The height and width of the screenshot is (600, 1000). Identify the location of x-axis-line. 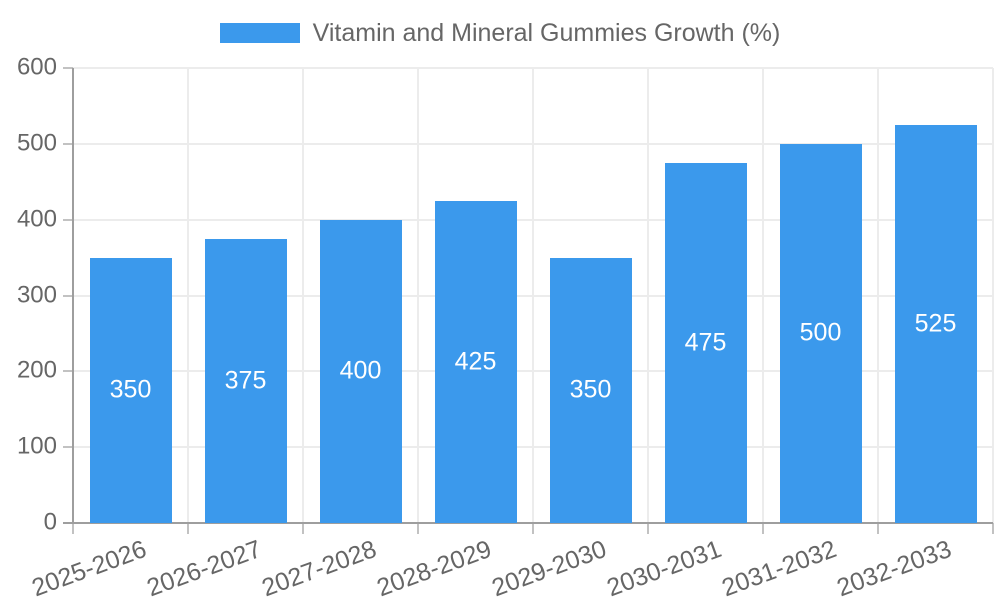
(528, 523).